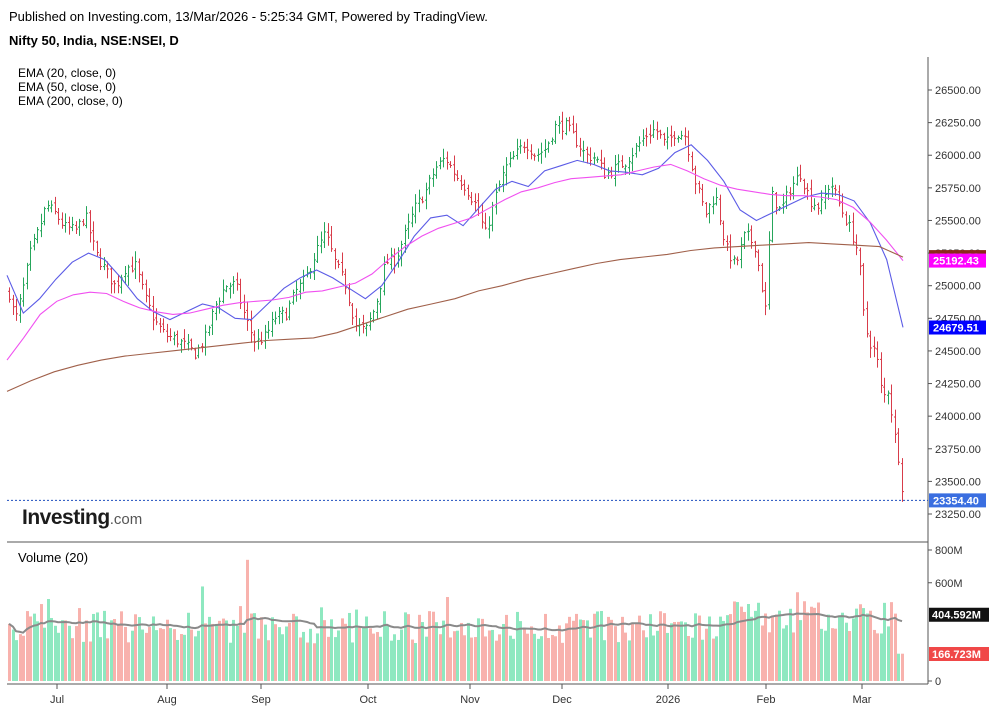 This screenshot has height=712, width=995. Describe the element at coordinates (958, 385) in the screenshot. I see `price-tick-label: 24250.00` at that location.